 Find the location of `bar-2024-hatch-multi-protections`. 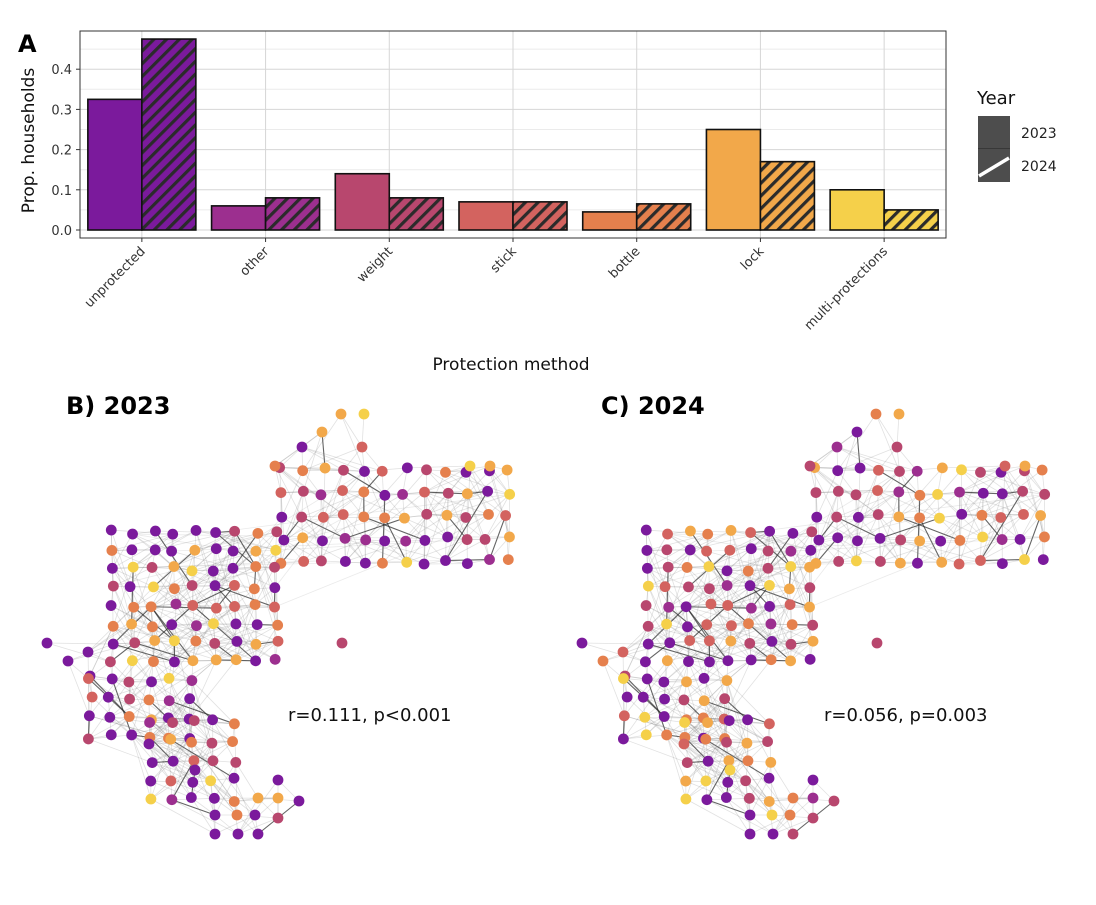

bar-2024-hatch-multi-protections is located at coordinates (911, 220).